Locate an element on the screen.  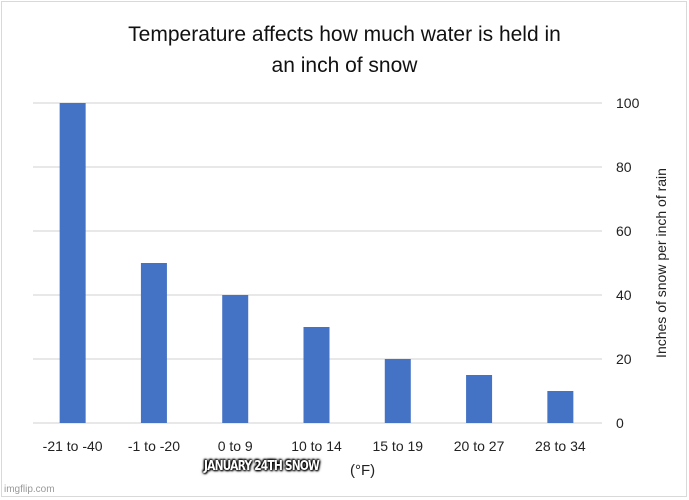
y-tick-label: 20 is located at coordinates (624, 359).